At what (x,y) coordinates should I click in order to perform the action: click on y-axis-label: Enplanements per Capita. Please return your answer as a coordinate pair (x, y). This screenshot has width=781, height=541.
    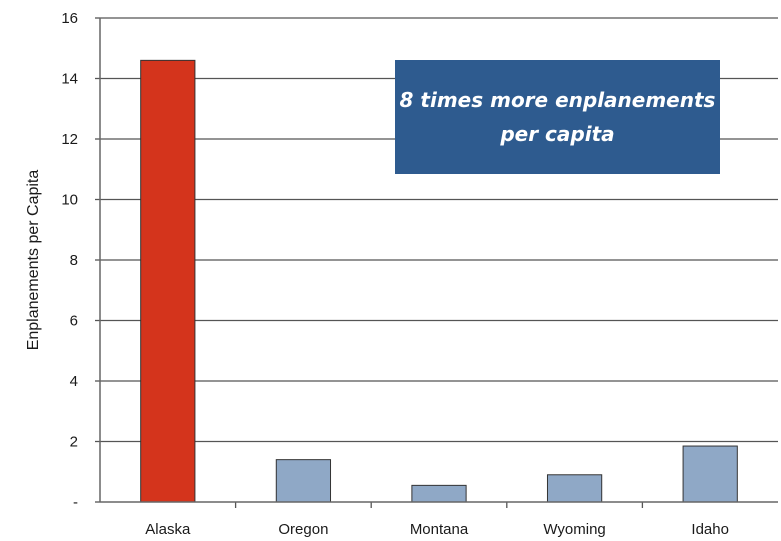
    Looking at the image, I should click on (33, 260).